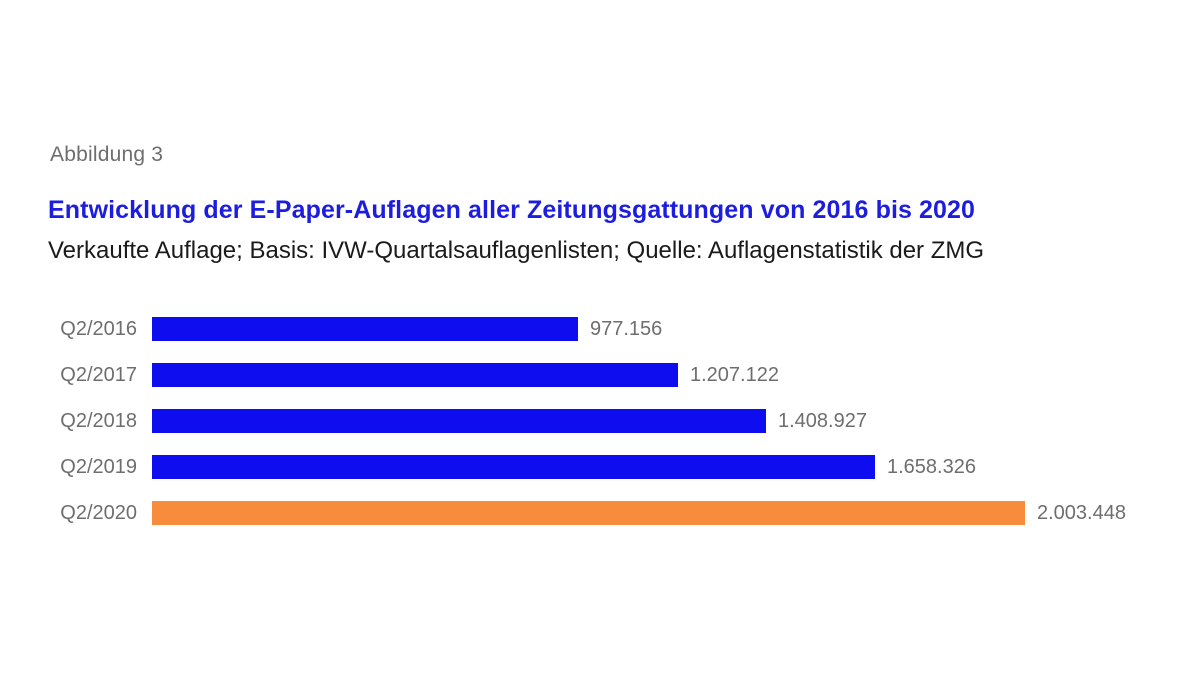 The image size is (1200, 675). What do you see at coordinates (98, 328) in the screenshot?
I see `category-label: Q2/2016` at bounding box center [98, 328].